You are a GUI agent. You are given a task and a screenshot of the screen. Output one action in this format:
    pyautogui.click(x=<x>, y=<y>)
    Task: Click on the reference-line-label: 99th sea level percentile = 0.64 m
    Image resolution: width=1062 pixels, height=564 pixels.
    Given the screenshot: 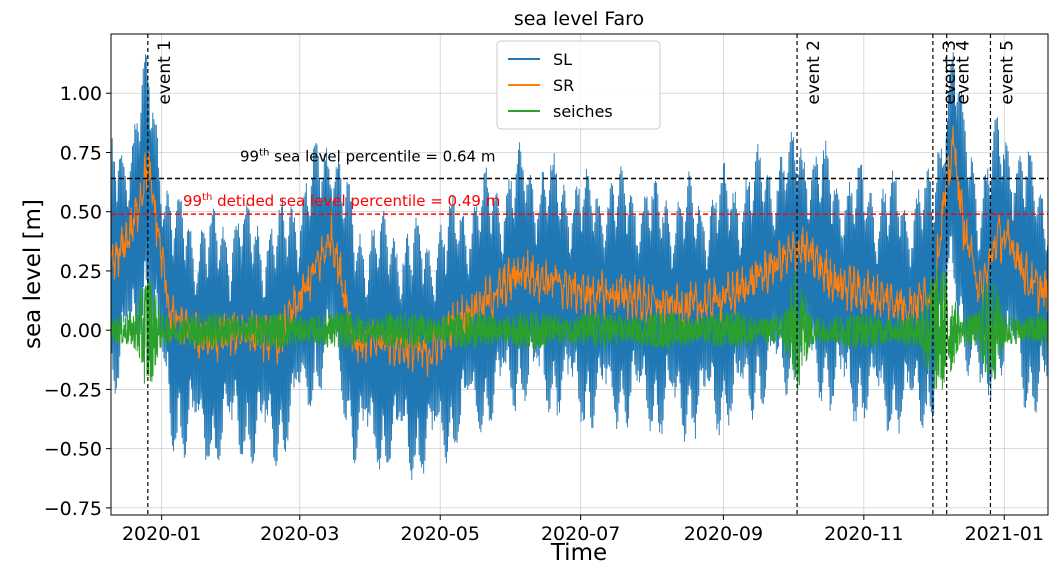 What is the action you would take?
    pyautogui.click(x=367, y=157)
    